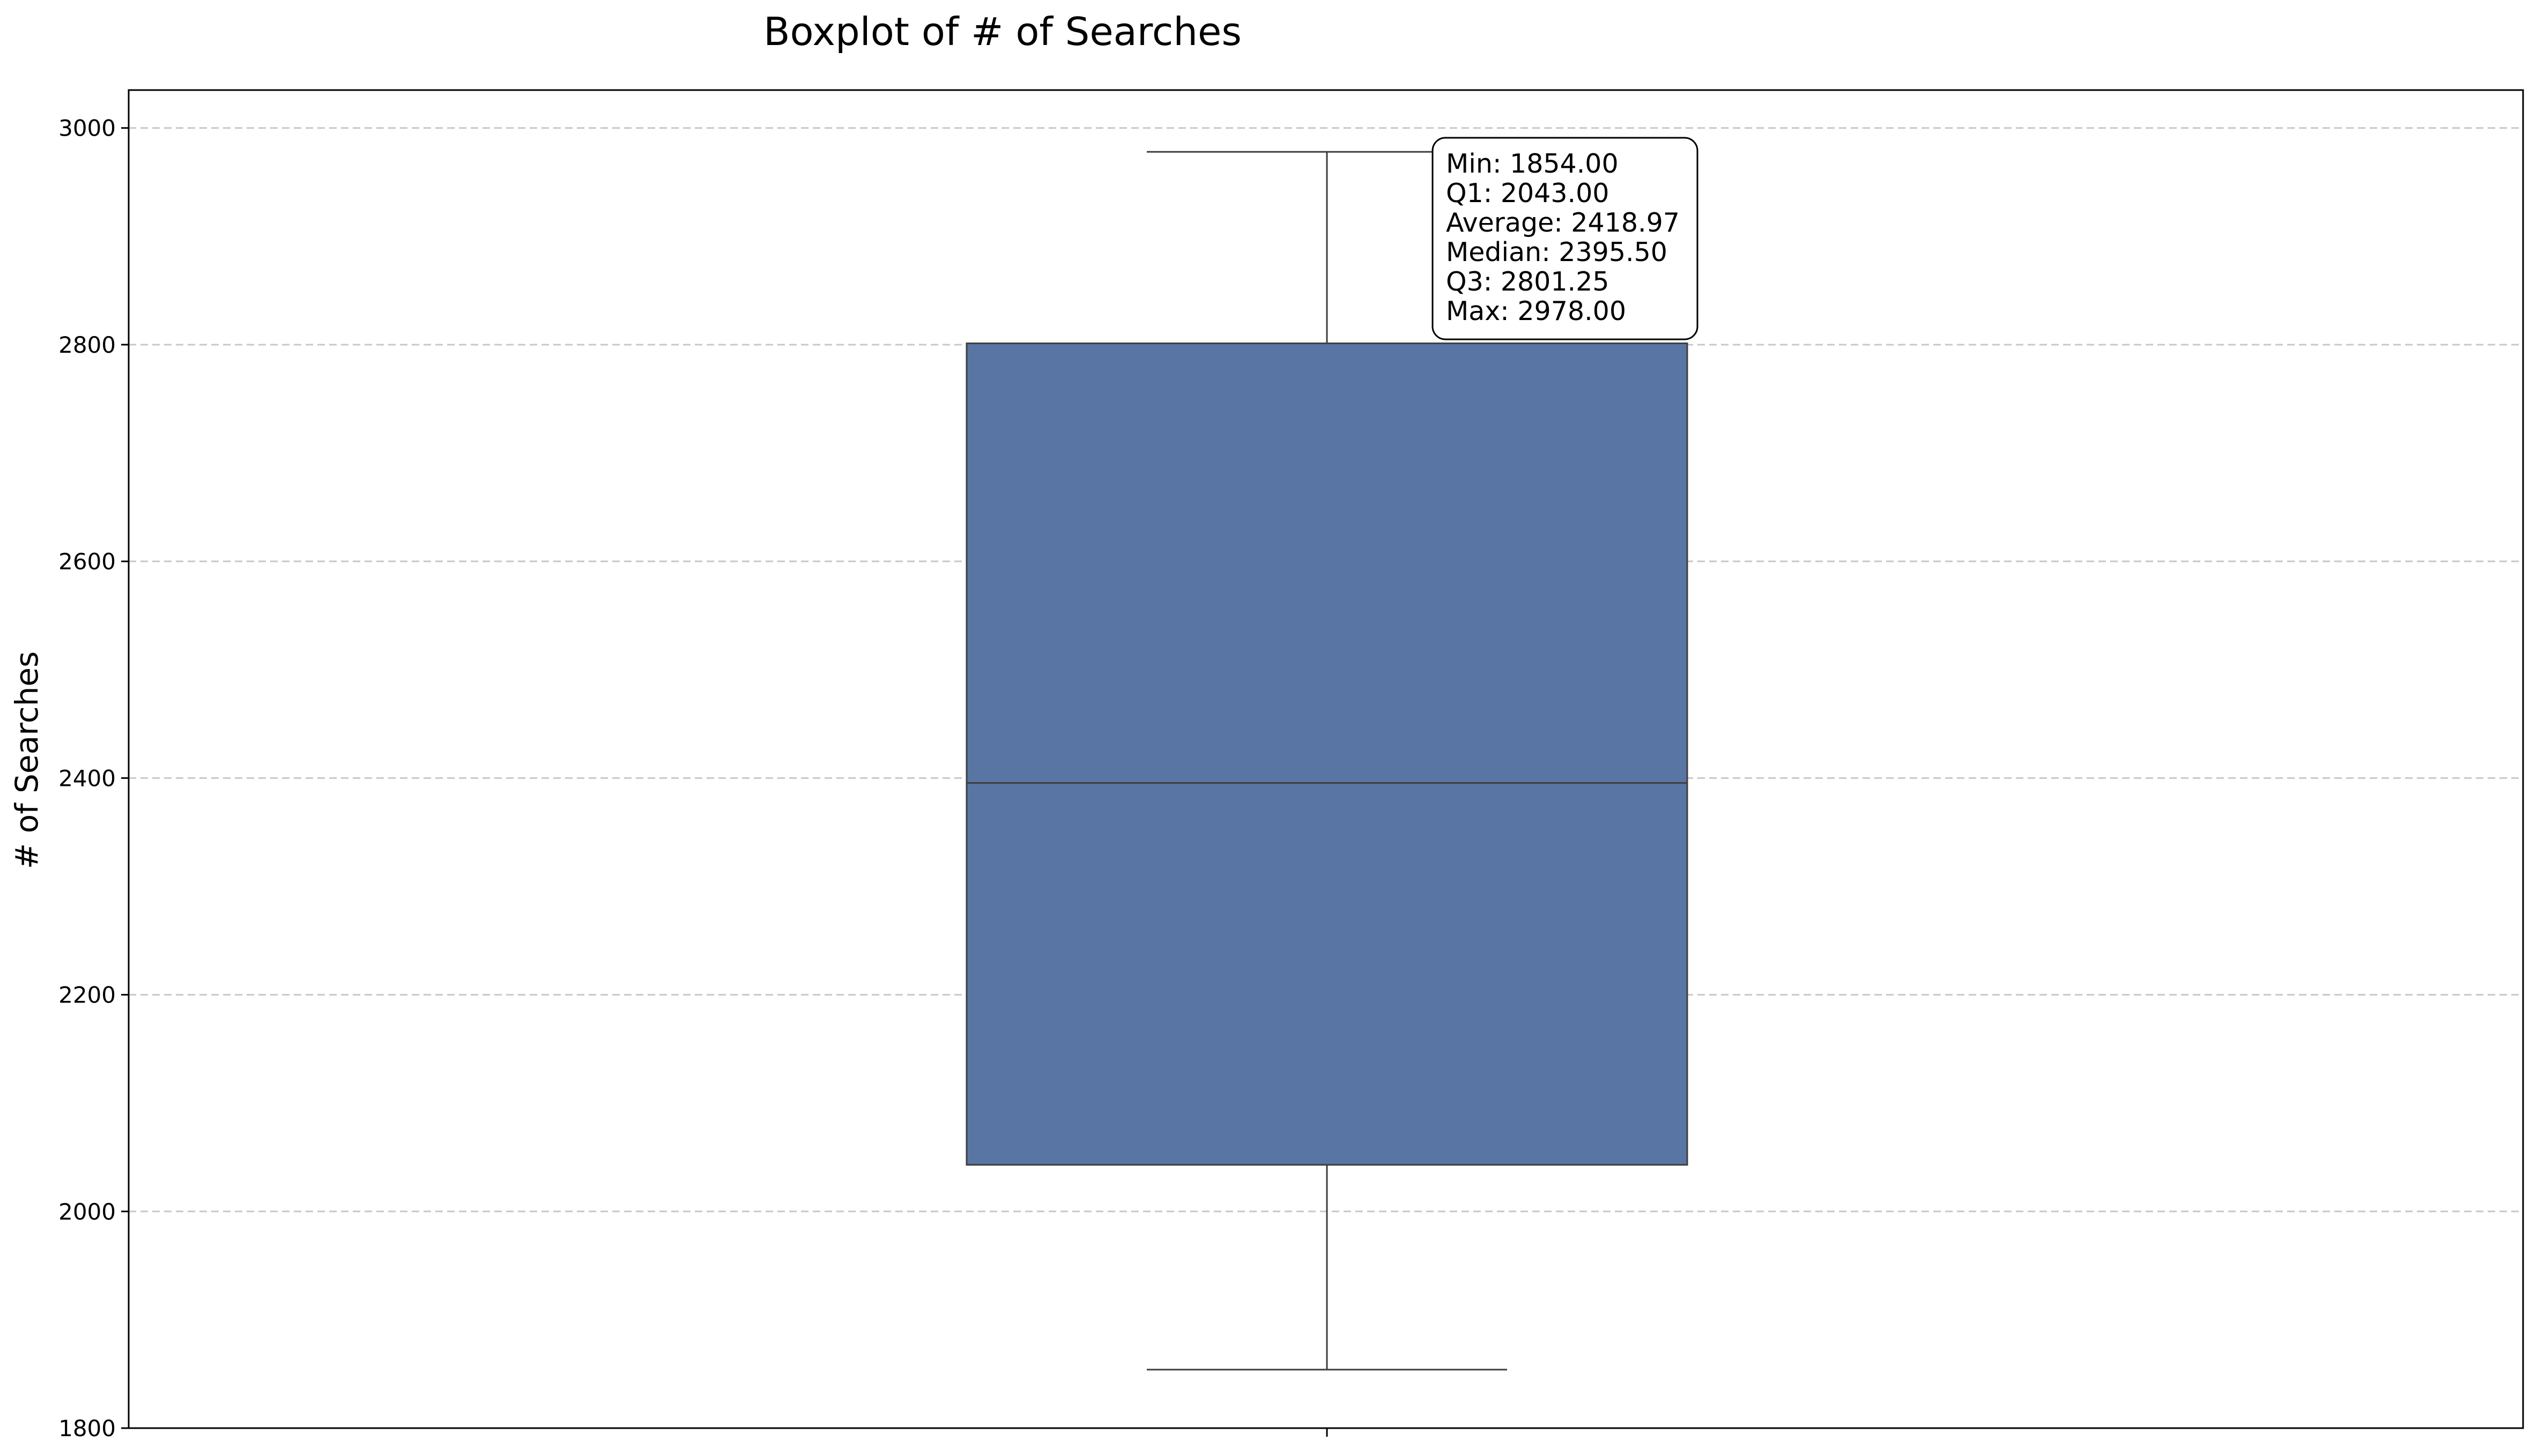 The image size is (2537, 1456). What do you see at coordinates (1528, 281) in the screenshot?
I see `stats-q3-line: Q3: 2801.25` at bounding box center [1528, 281].